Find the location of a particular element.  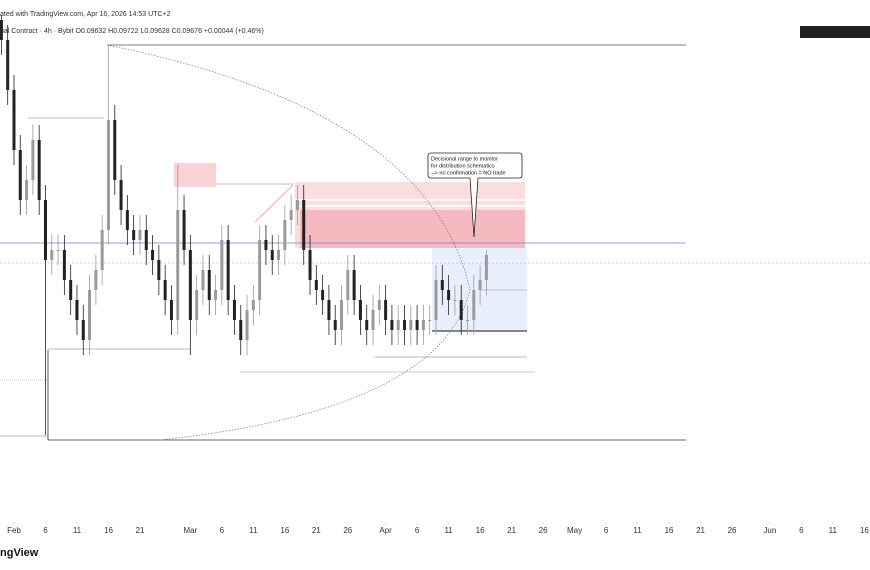

x-tick-label: May is located at coordinates (574, 530).